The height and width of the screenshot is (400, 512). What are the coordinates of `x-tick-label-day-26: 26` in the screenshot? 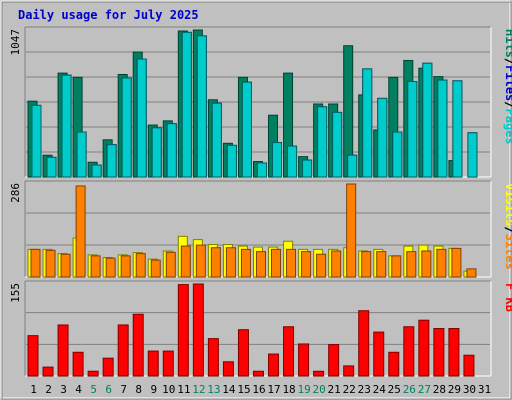 It's located at (409, 389).